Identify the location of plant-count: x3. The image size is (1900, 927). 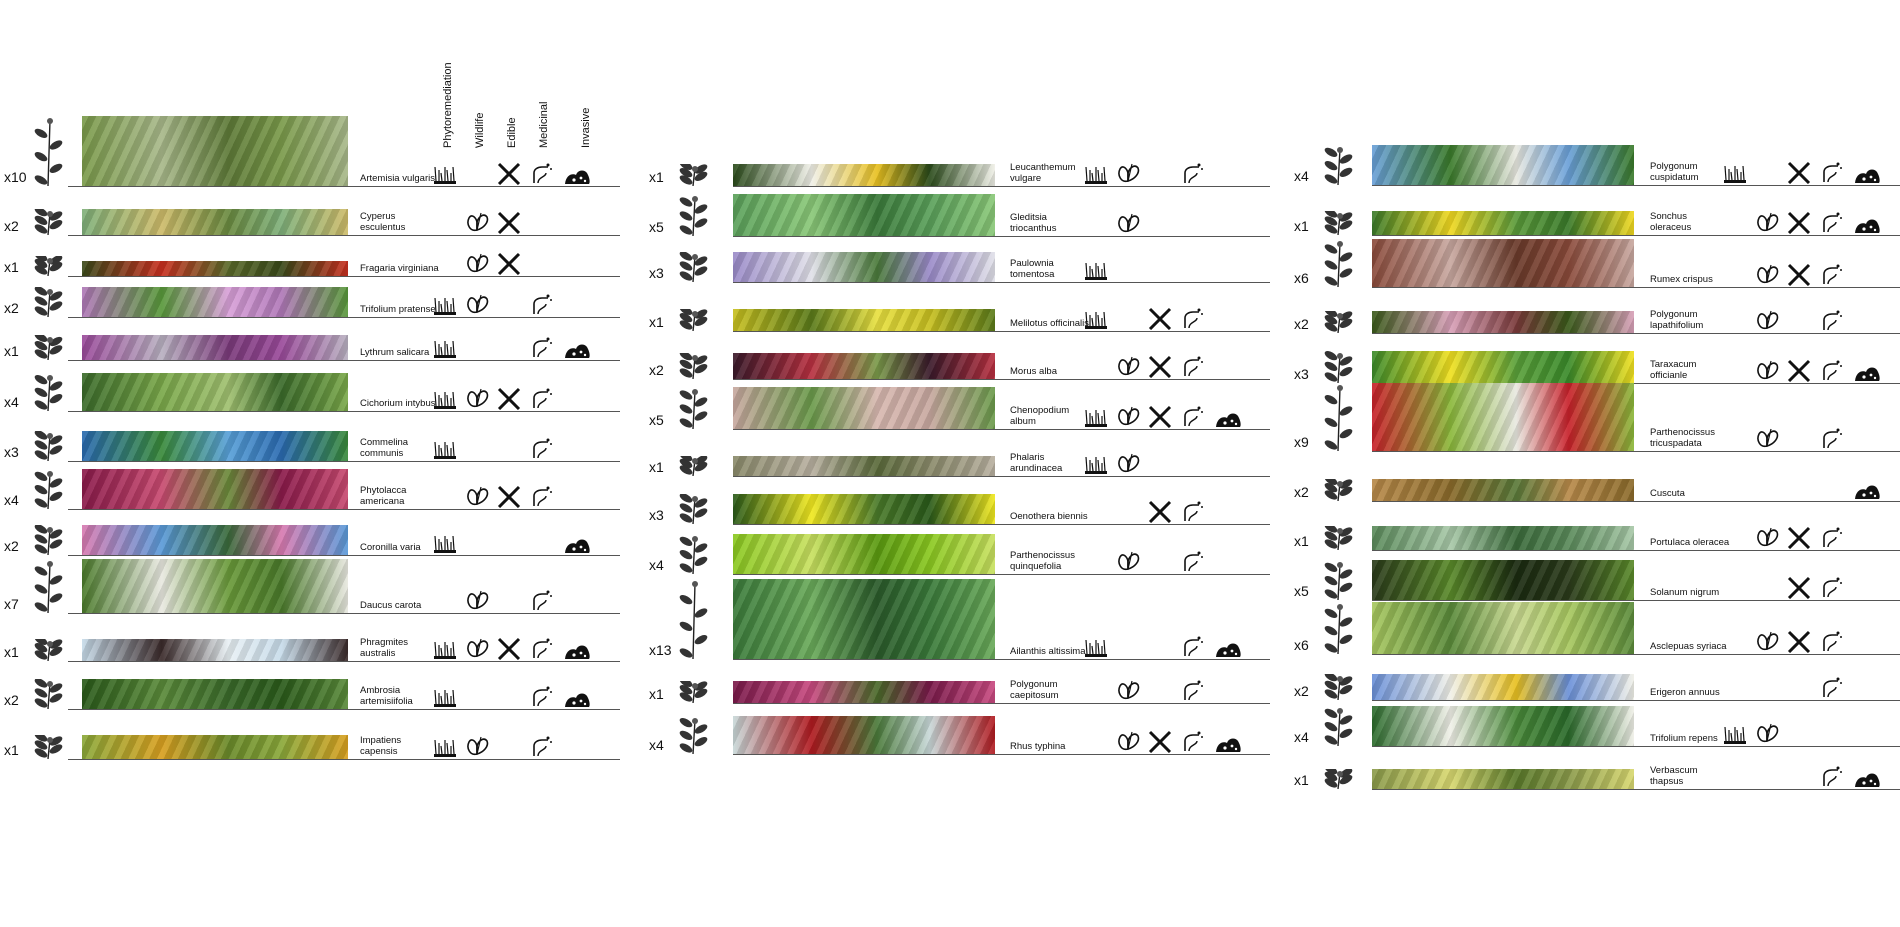
(656, 273).